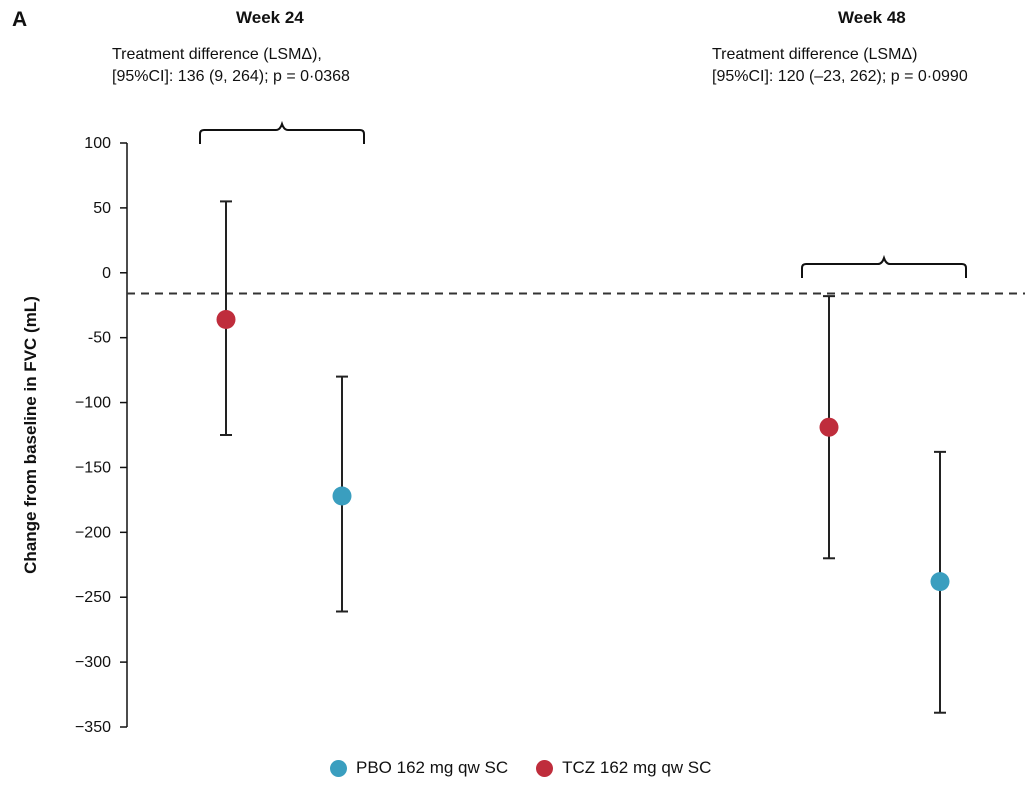 The image size is (1031, 787). What do you see at coordinates (93, 662) in the screenshot?
I see `y-tick-label: −300` at bounding box center [93, 662].